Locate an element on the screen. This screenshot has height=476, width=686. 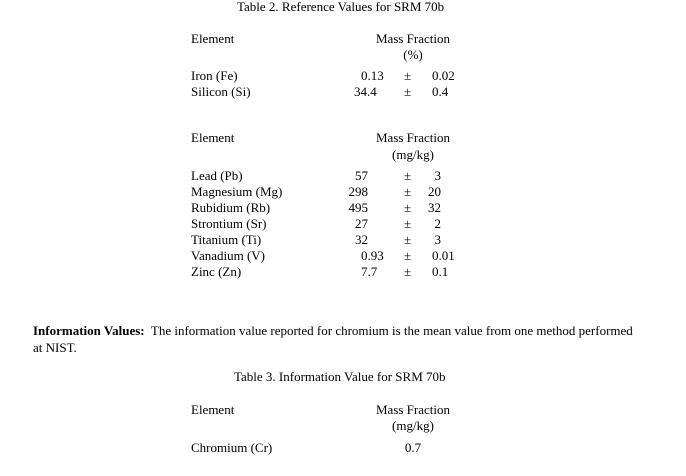
row-element: Vanadium (V) is located at coordinates (228, 255).